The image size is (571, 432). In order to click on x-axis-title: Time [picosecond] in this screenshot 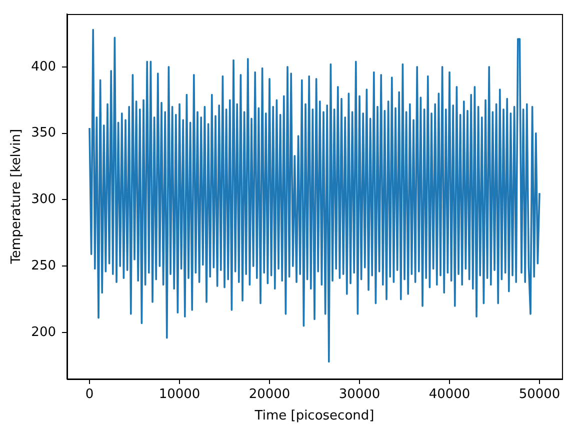, I will do `click(314, 416)`.